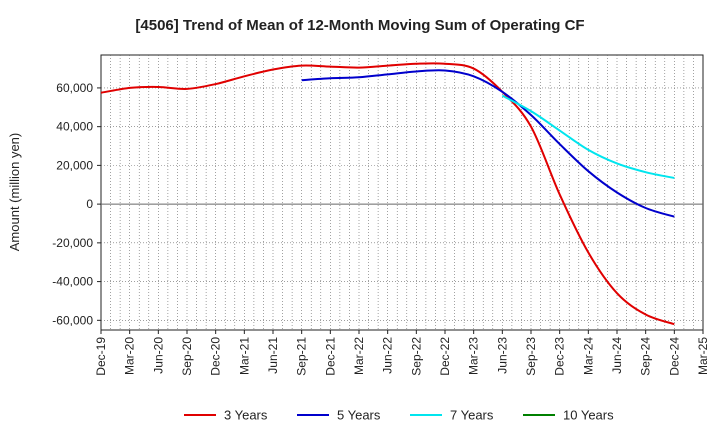 Image resolution: width=720 pixels, height=440 pixels. What do you see at coordinates (588, 415) in the screenshot?
I see `legend-label: 10 Years` at bounding box center [588, 415].